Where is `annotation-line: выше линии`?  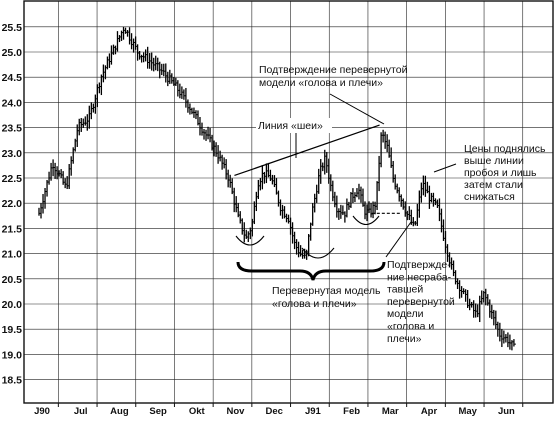
annotation-line: выше линии is located at coordinates (494, 161).